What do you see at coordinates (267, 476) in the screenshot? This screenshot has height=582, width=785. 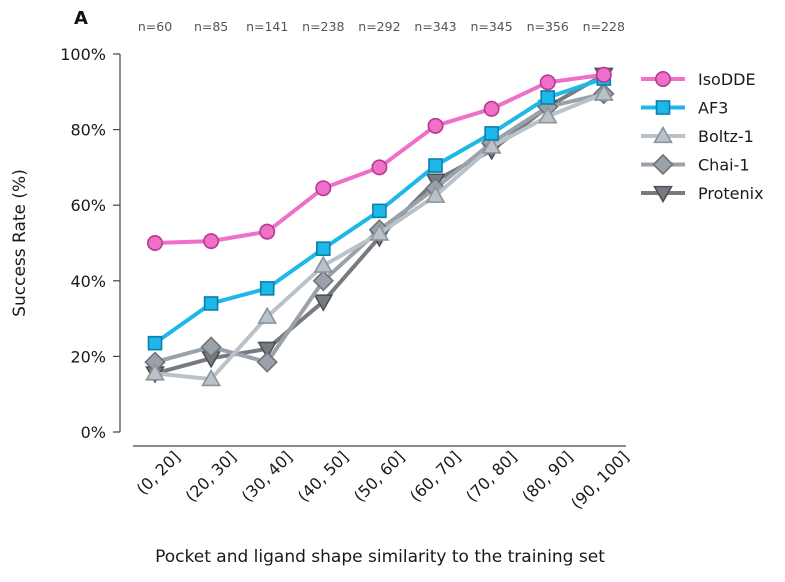 I see `x-tick-label: (30, 40]` at bounding box center [267, 476].